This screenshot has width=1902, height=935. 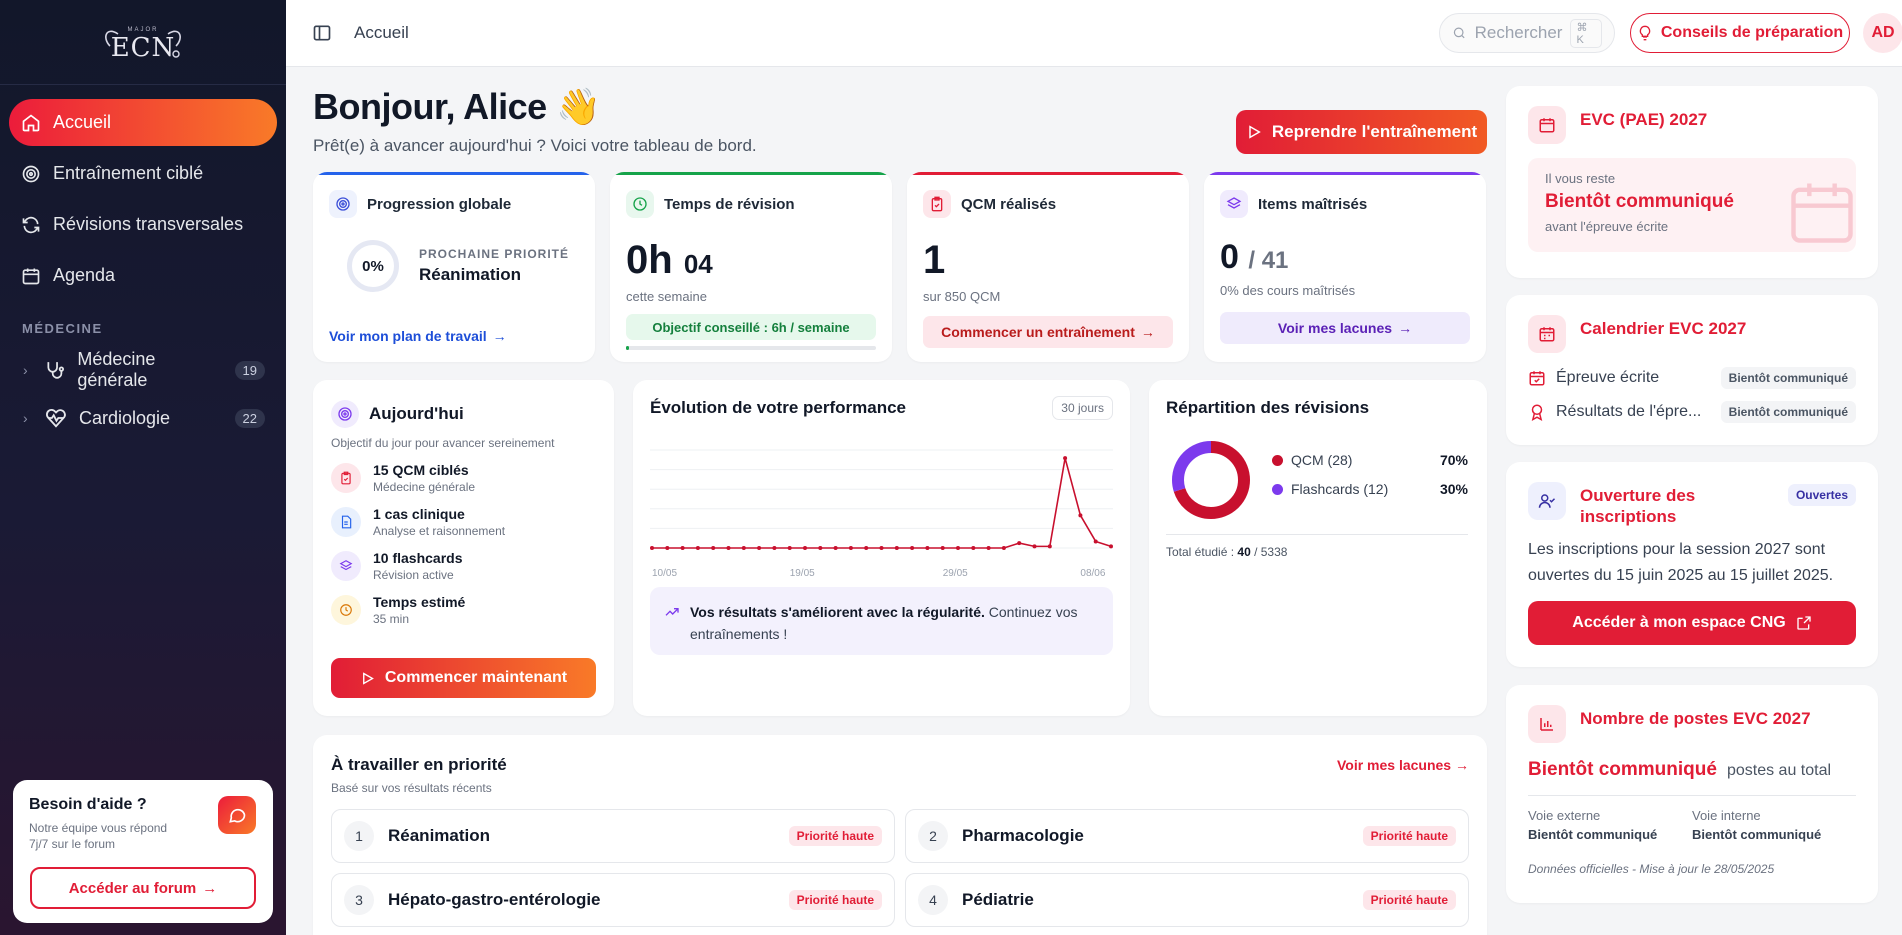 I want to click on performance-chart: 10/05 19/05 29/05 08/06, so click(x=881, y=513).